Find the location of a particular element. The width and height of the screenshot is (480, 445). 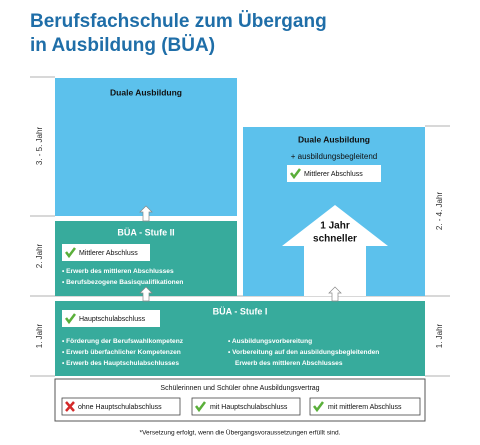

title: Berufsfachschule zum Übergang is located at coordinates (178, 21).